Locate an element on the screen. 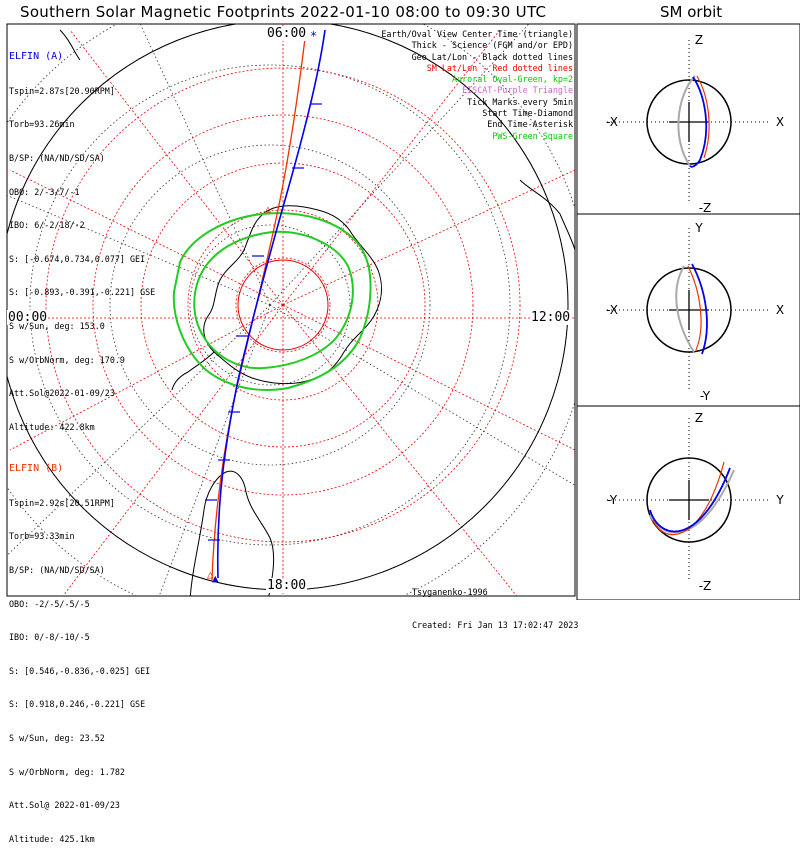  auroral-oval-inner is located at coordinates (273, 300).